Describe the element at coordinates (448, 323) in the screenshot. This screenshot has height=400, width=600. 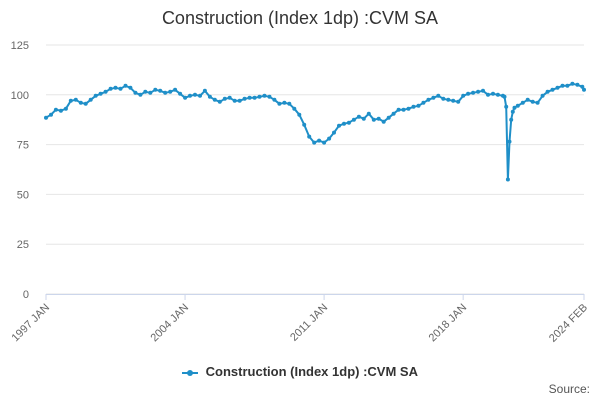
I see `x-tick-label: 2018 JAN` at that location.